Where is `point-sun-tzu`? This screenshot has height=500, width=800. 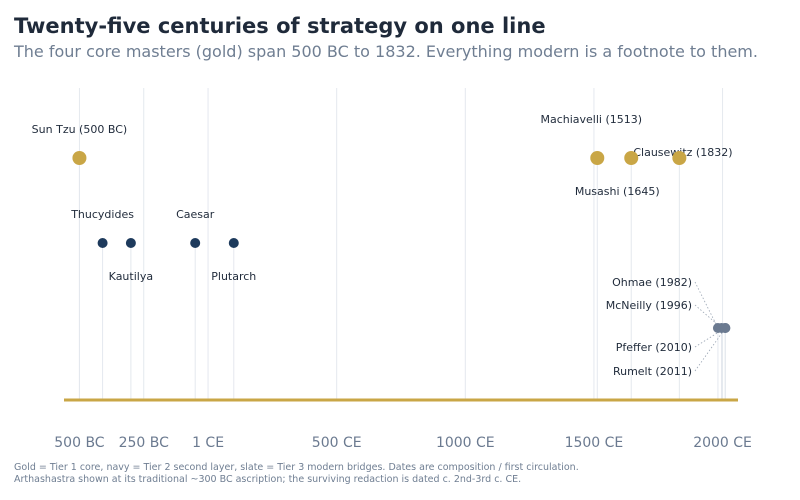
point-sun-tzu is located at coordinates (79, 158).